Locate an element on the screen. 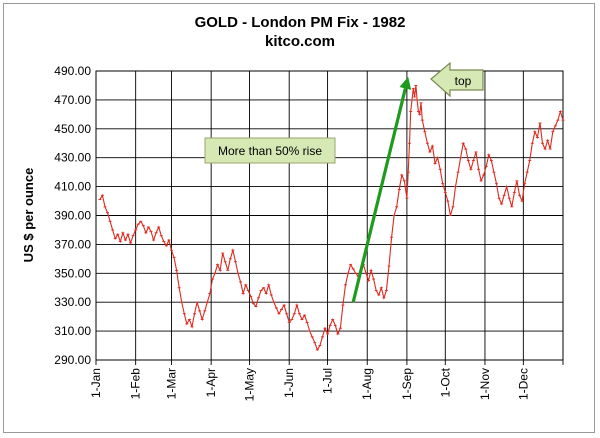 This screenshot has height=438, width=600. chart-subtitle: kitco.com is located at coordinates (300, 41).